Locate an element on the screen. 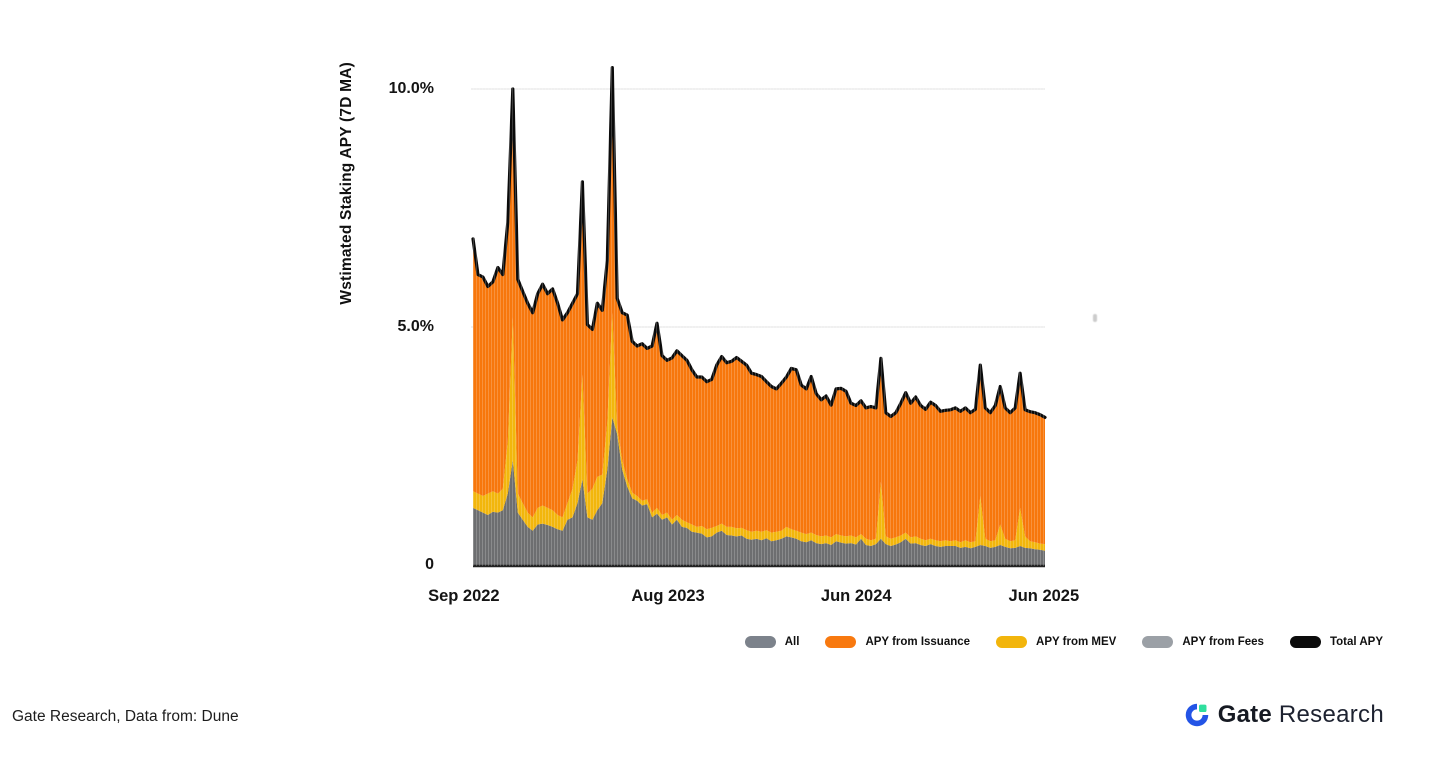 The image size is (1440, 761). data-source-note: Gate Research, Data from: Dune is located at coordinates (125, 716).